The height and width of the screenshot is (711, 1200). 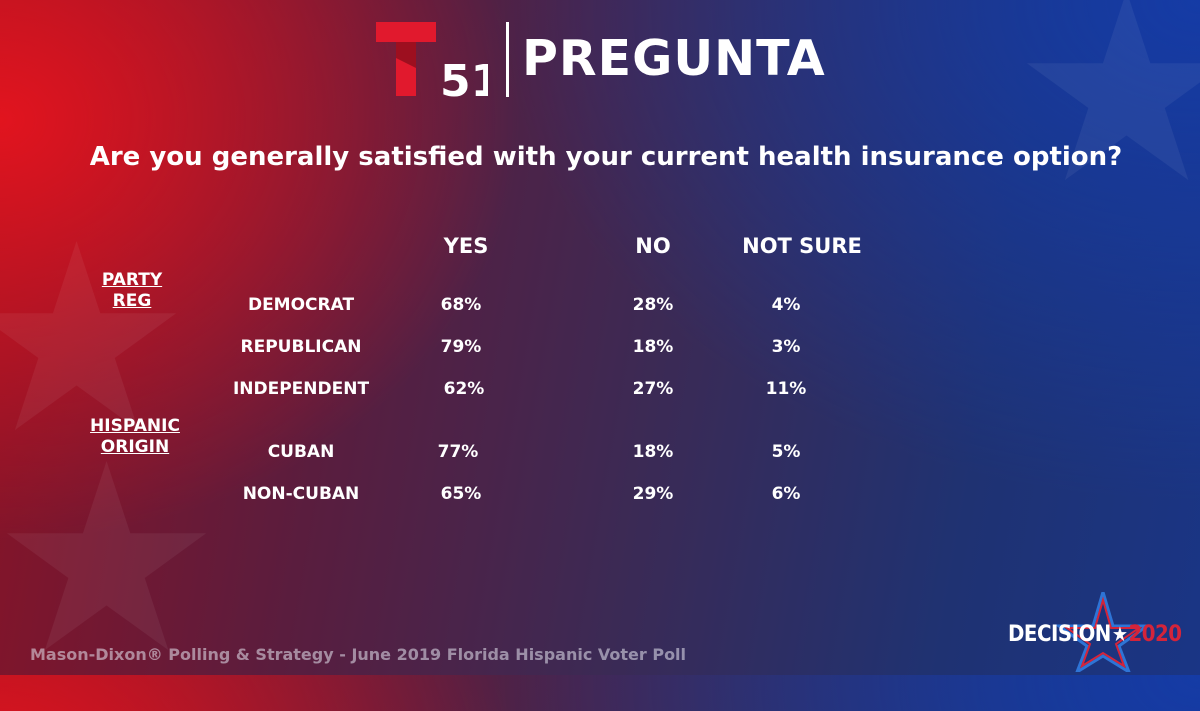 What do you see at coordinates (461, 347) in the screenshot?
I see `cell-republican-yes: 79%` at bounding box center [461, 347].